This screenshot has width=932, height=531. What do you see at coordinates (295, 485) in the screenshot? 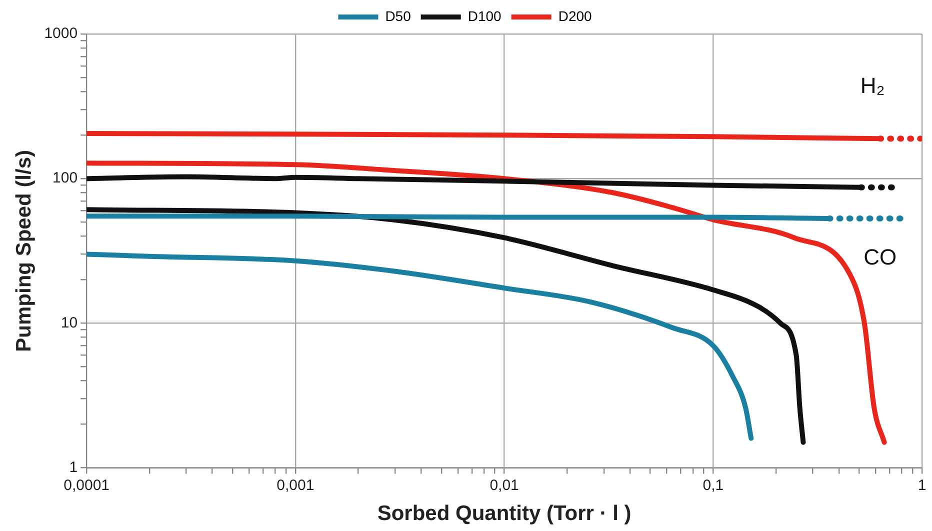
I see `x-tick-label: 0,001` at bounding box center [295, 485].